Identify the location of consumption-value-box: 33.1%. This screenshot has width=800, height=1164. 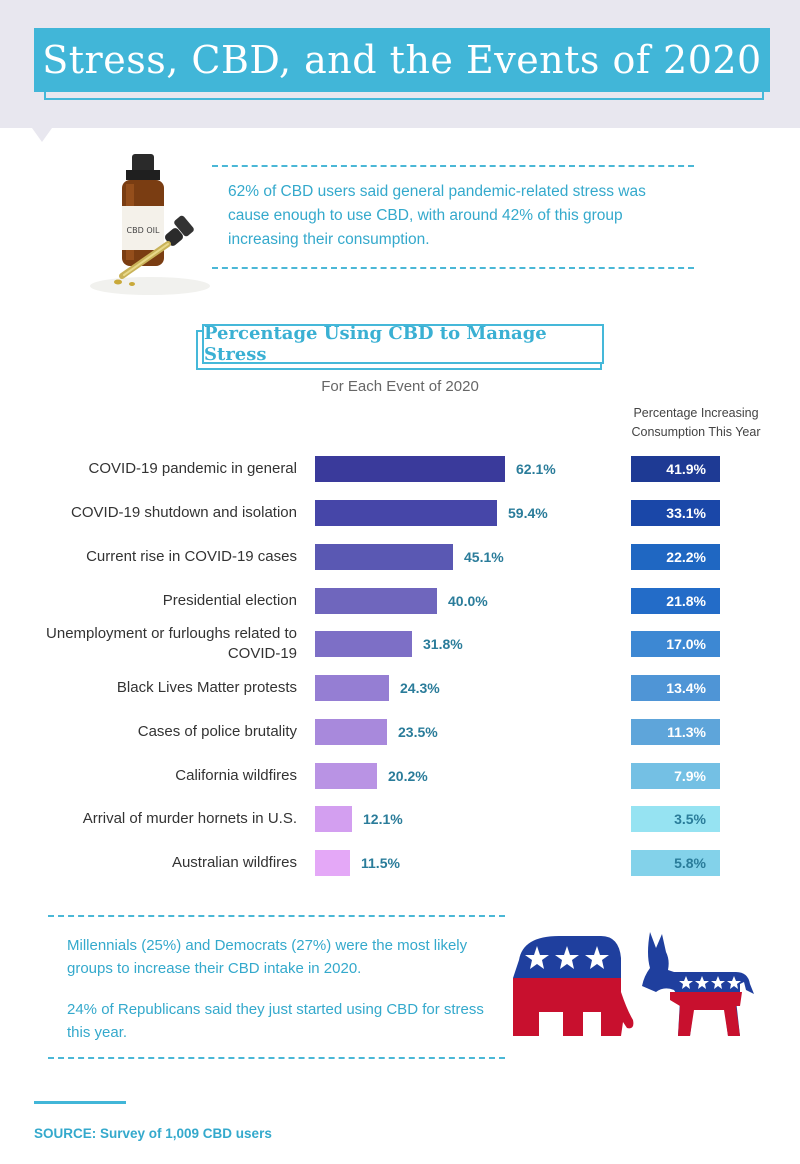
(675, 513).